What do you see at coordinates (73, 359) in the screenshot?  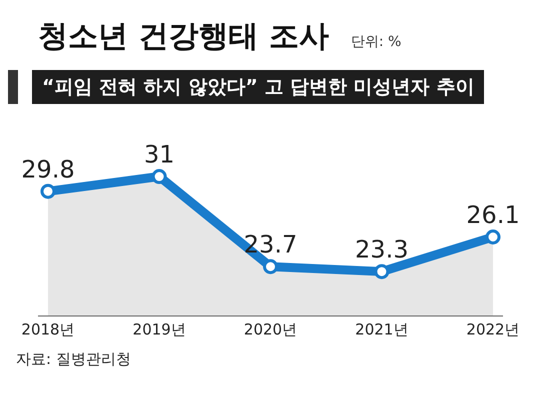 I see `annotation: 자료: 질병관리청` at bounding box center [73, 359].